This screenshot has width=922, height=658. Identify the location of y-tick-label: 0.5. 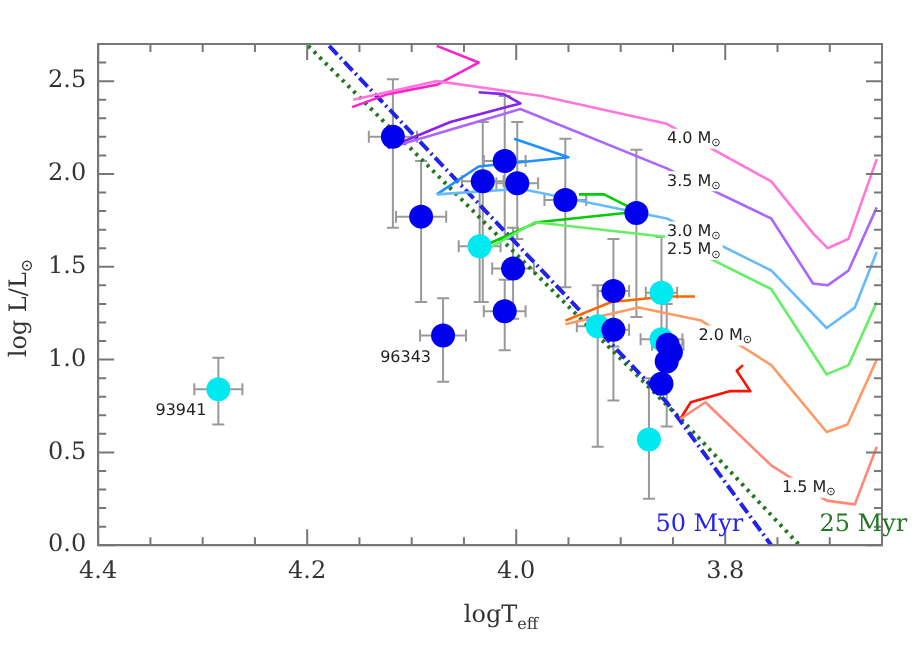
(67, 450).